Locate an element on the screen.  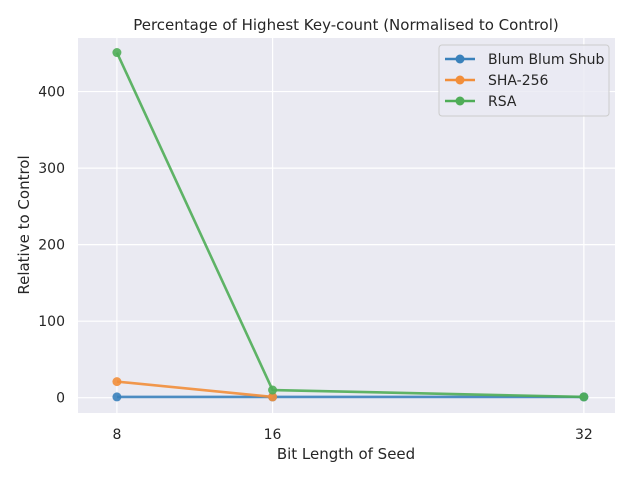
legend-item: Blum Blum Shub is located at coordinates (525, 60).